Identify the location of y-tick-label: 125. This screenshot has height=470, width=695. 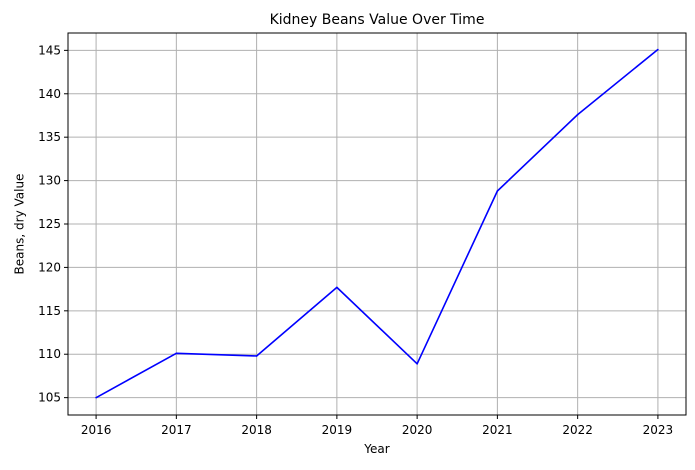
(49, 224).